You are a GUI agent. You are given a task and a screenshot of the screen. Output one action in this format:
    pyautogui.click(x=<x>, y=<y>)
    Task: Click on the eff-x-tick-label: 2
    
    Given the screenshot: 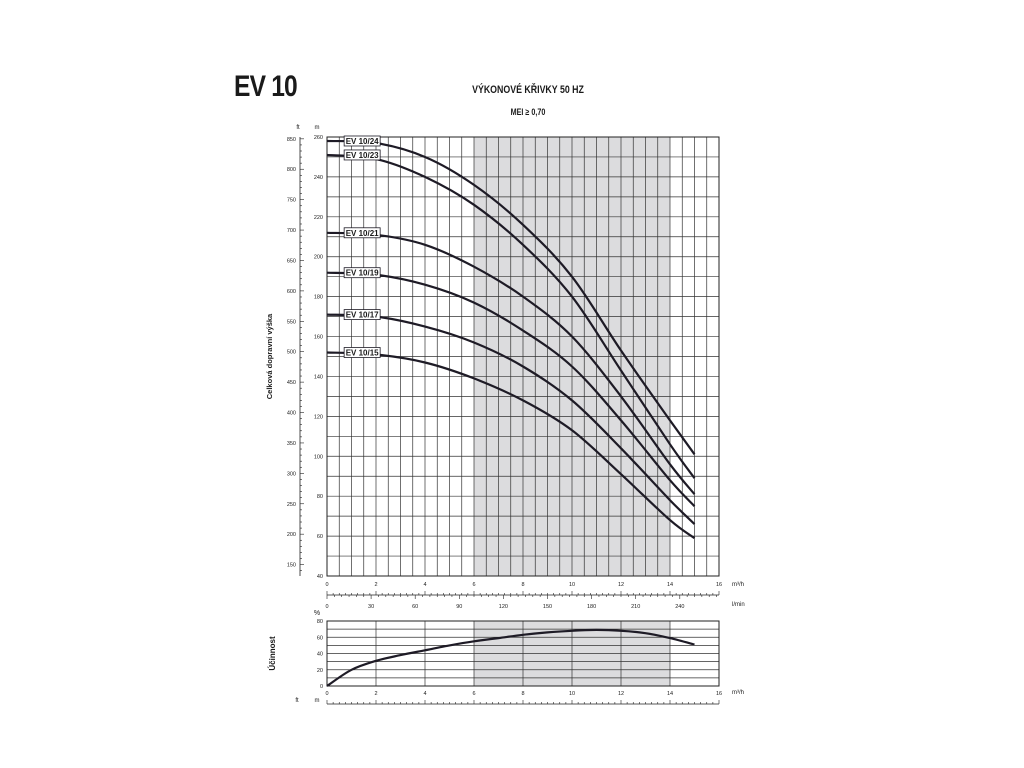 What is the action you would take?
    pyautogui.click(x=375, y=694)
    